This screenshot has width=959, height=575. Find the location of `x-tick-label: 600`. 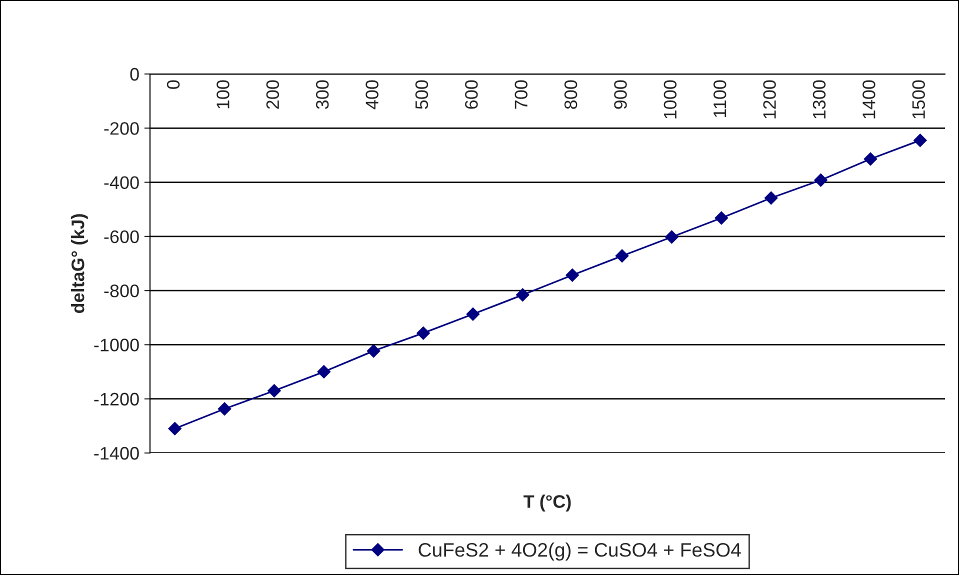

x-tick-label: 600 is located at coordinates (471, 94).